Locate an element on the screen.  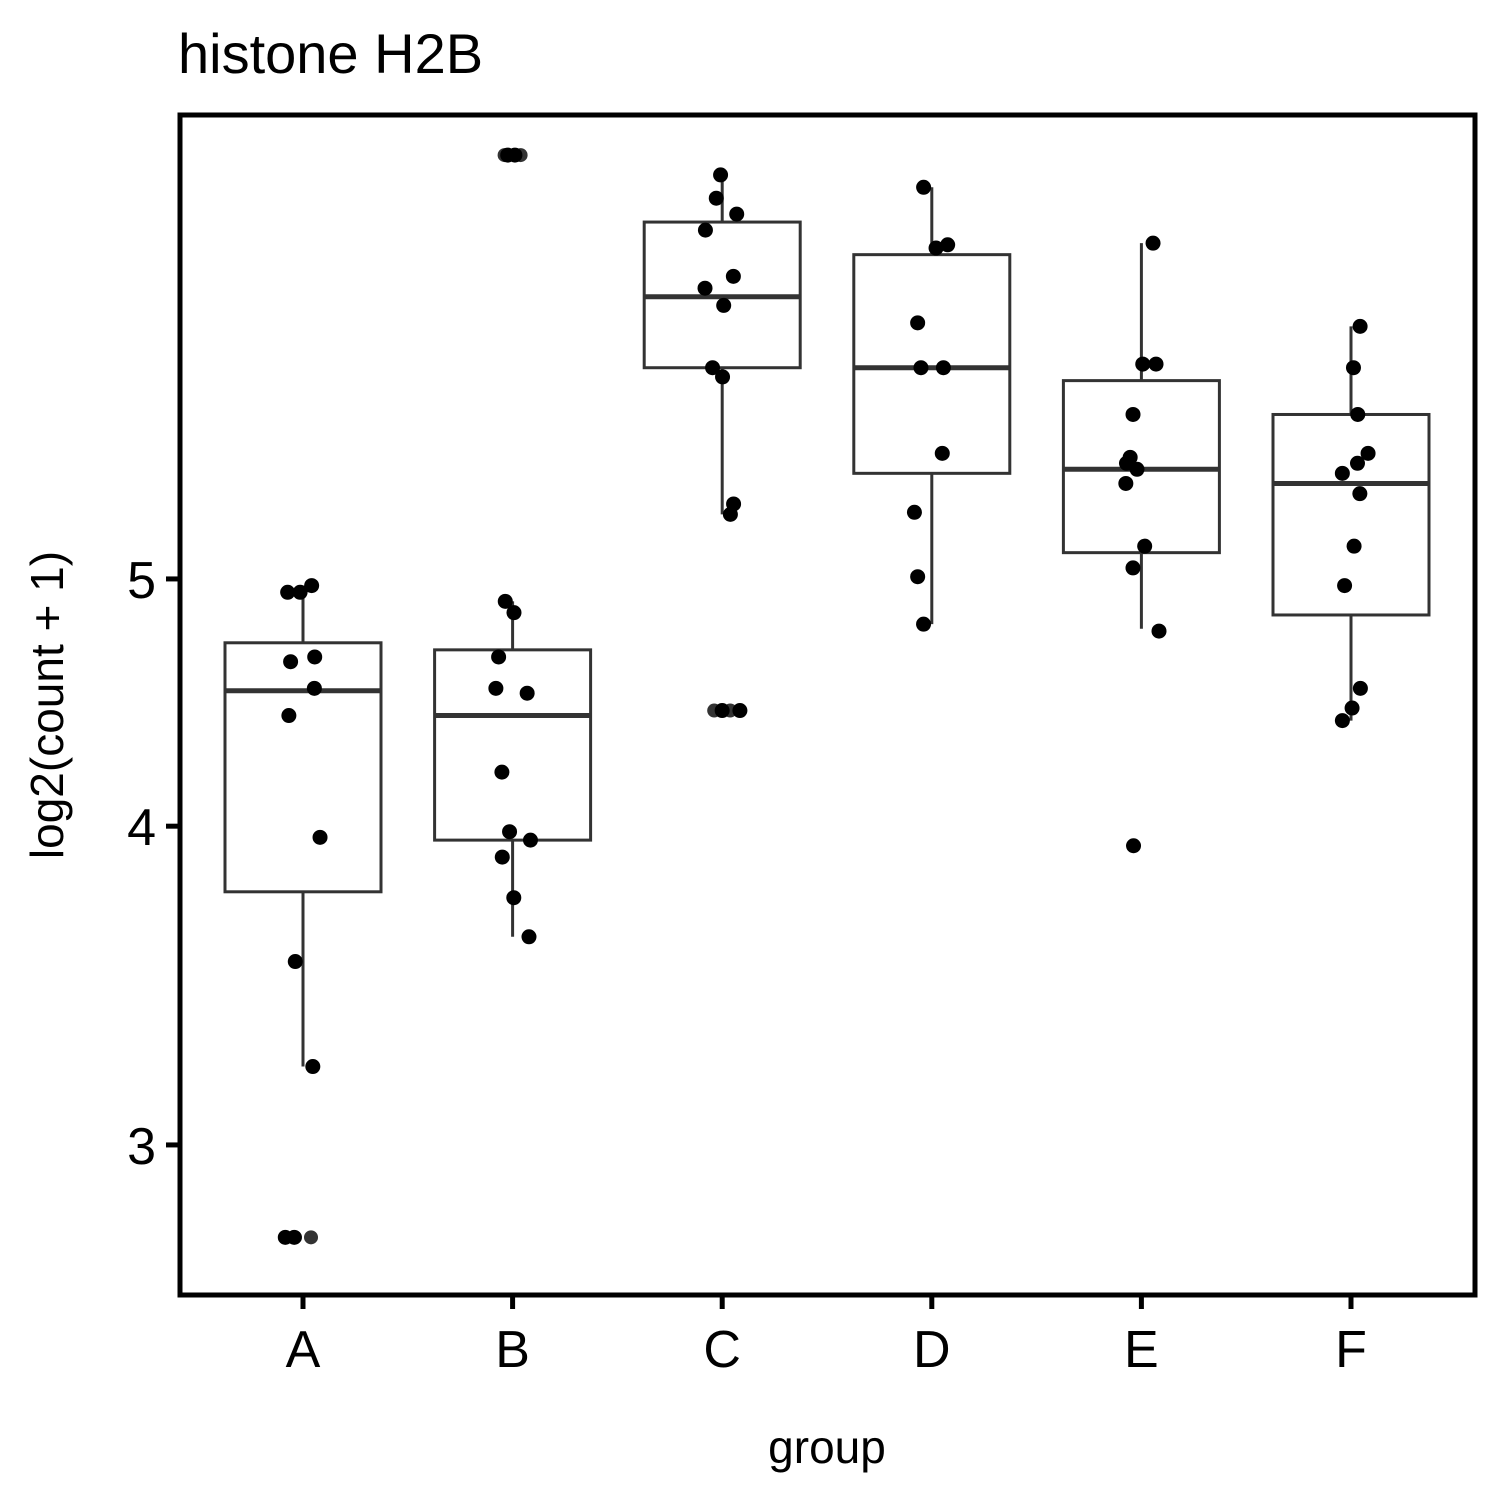
x-axis: A B C D E F is located at coordinates (826, 1337).